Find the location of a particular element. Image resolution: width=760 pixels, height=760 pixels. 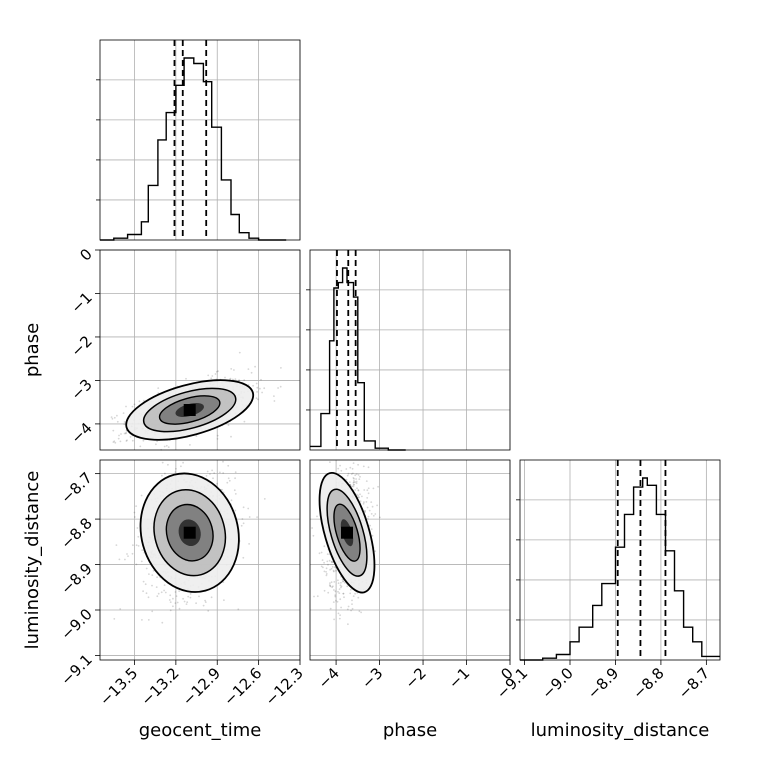

panel-hist-phase is located at coordinates (408, 350).